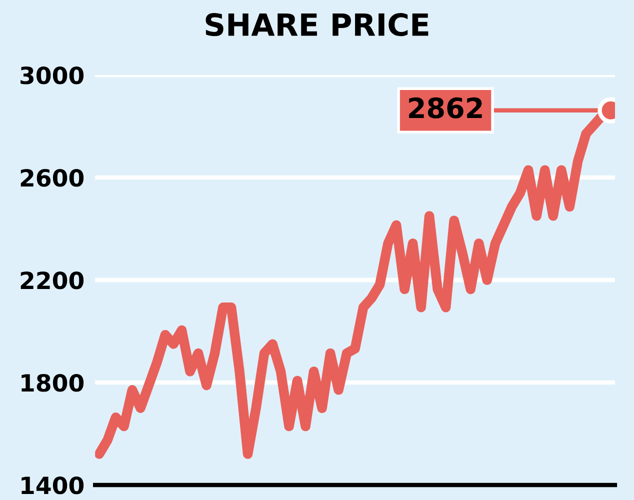 The height and width of the screenshot is (500, 634). I want to click on y-tick-label: 2600, so click(52, 177).